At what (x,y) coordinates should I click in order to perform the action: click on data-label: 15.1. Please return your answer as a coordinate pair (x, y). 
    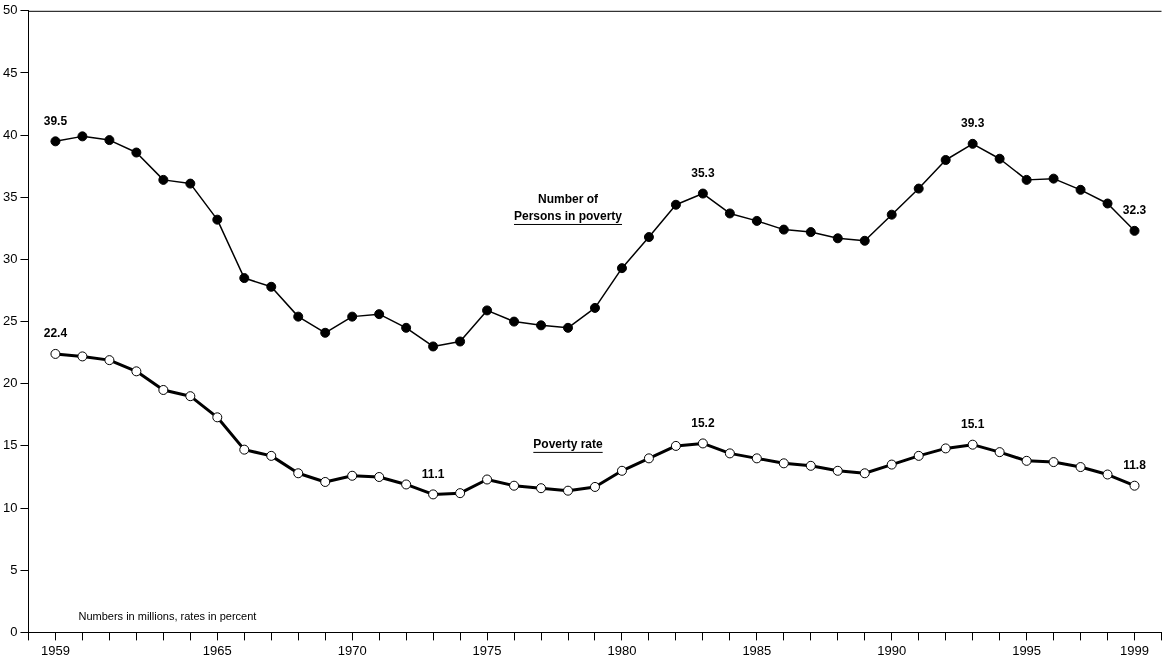
    Looking at the image, I should click on (972, 423).